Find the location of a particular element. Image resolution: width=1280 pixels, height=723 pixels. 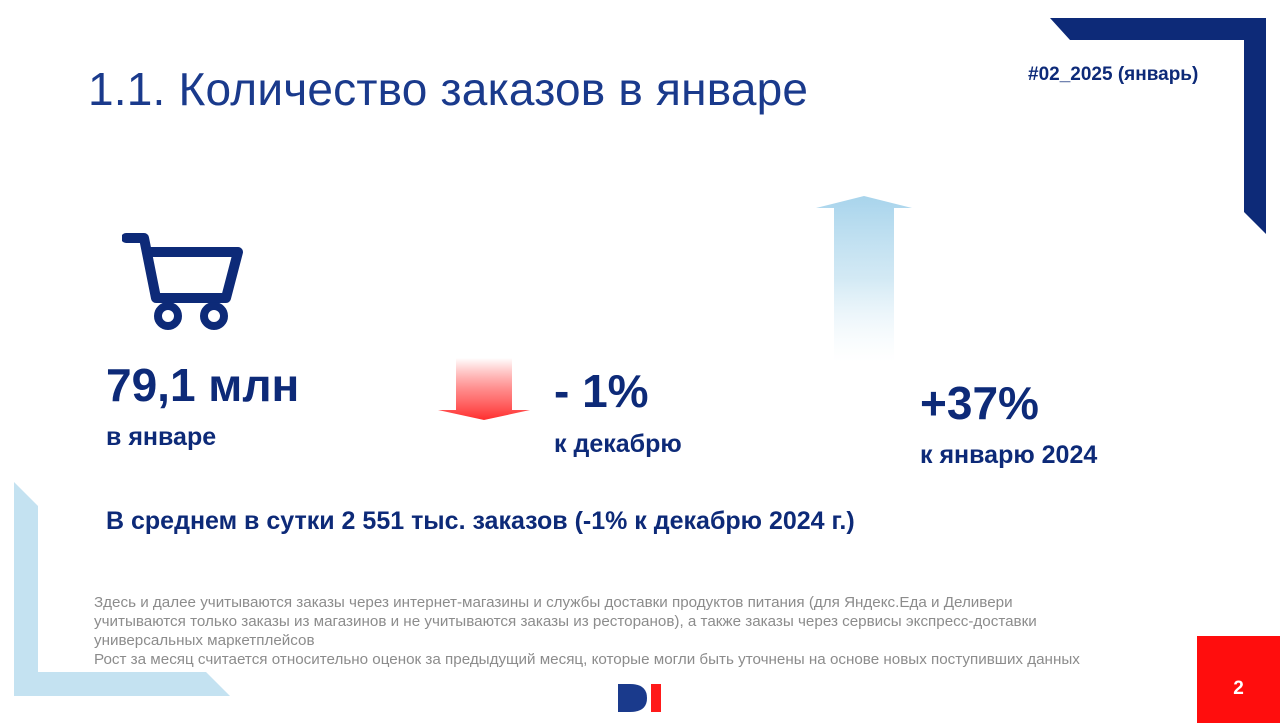

kpi-total-orders-caption: в январе is located at coordinates (161, 437).